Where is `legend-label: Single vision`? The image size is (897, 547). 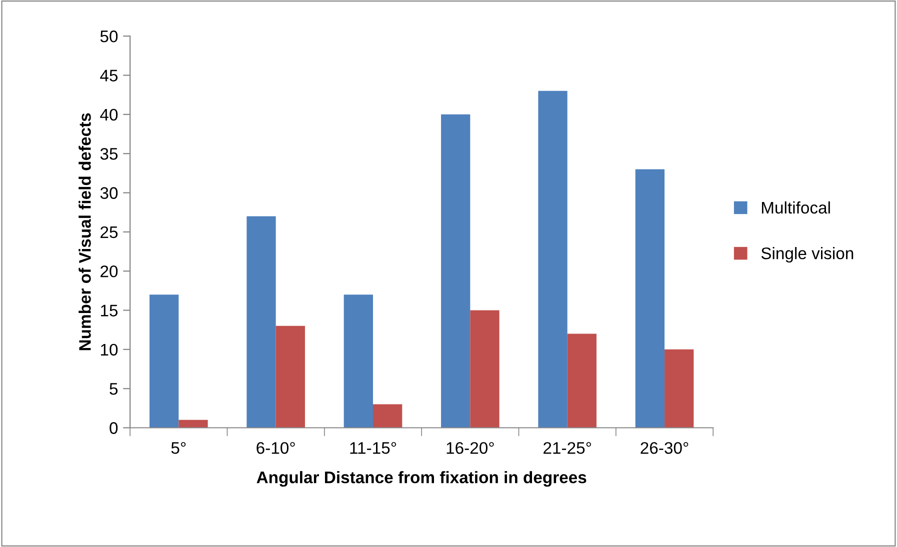
legend-label: Single vision is located at coordinates (807, 255).